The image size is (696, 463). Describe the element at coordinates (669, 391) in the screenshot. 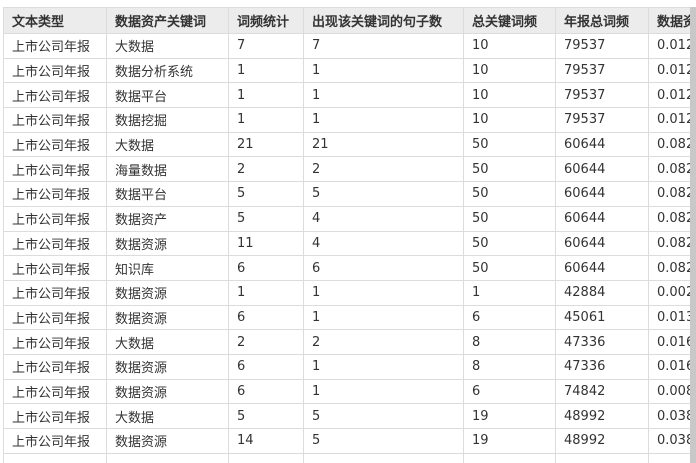

I see `table-cell: 0.008` at that location.